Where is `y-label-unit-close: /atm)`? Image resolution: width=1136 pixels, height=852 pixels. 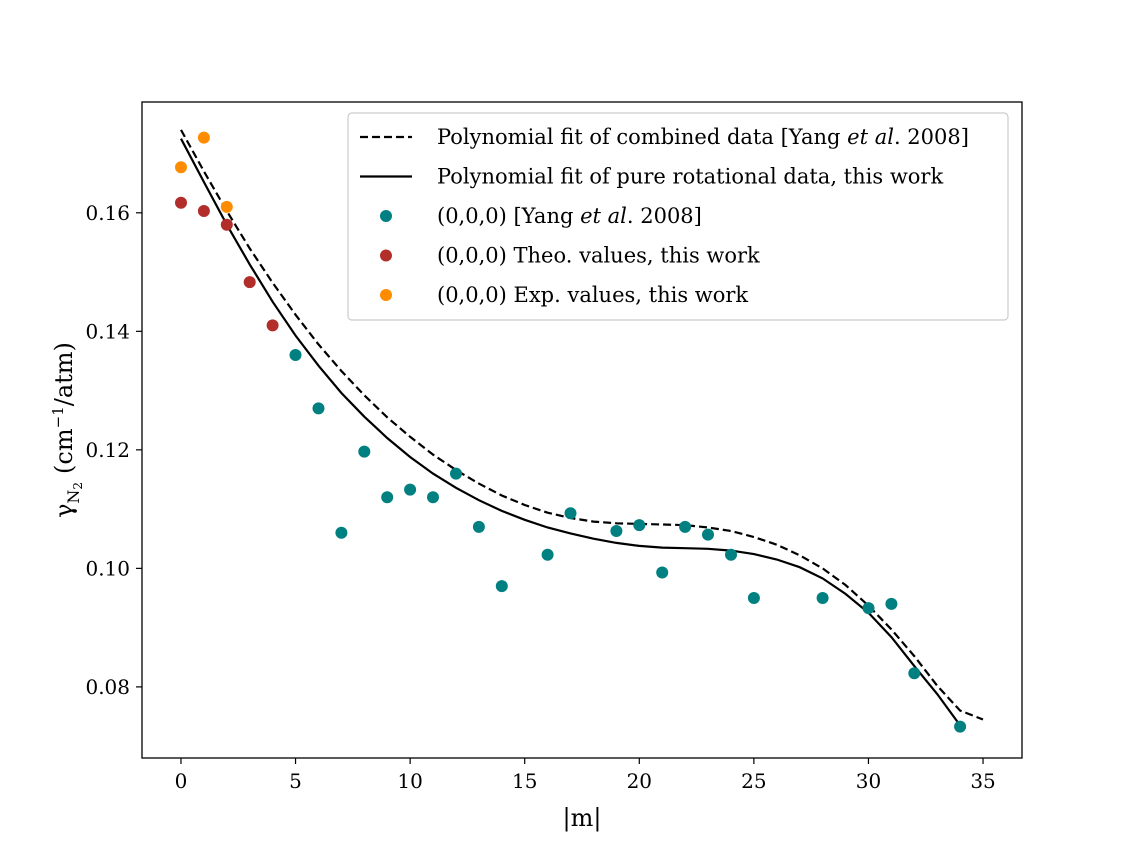 y-label-unit-close: /atm) is located at coordinates (64, 374).